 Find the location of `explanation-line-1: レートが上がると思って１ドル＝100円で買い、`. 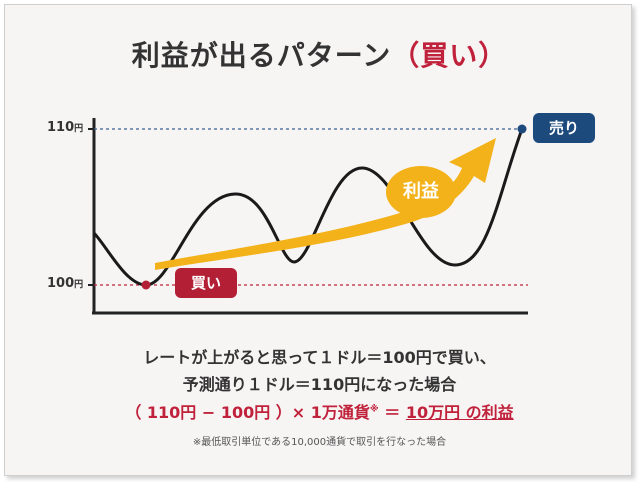

explanation-line-1: レートが上がると思って１ドル＝100円で買い、 is located at coordinates (319, 357).